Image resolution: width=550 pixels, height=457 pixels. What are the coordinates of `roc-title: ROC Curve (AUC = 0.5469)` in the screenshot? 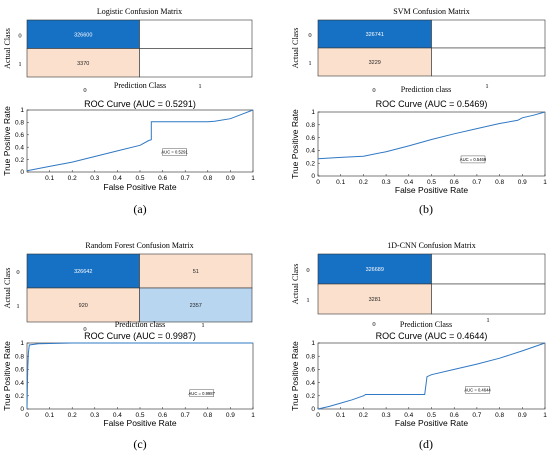 It's located at (432, 104).